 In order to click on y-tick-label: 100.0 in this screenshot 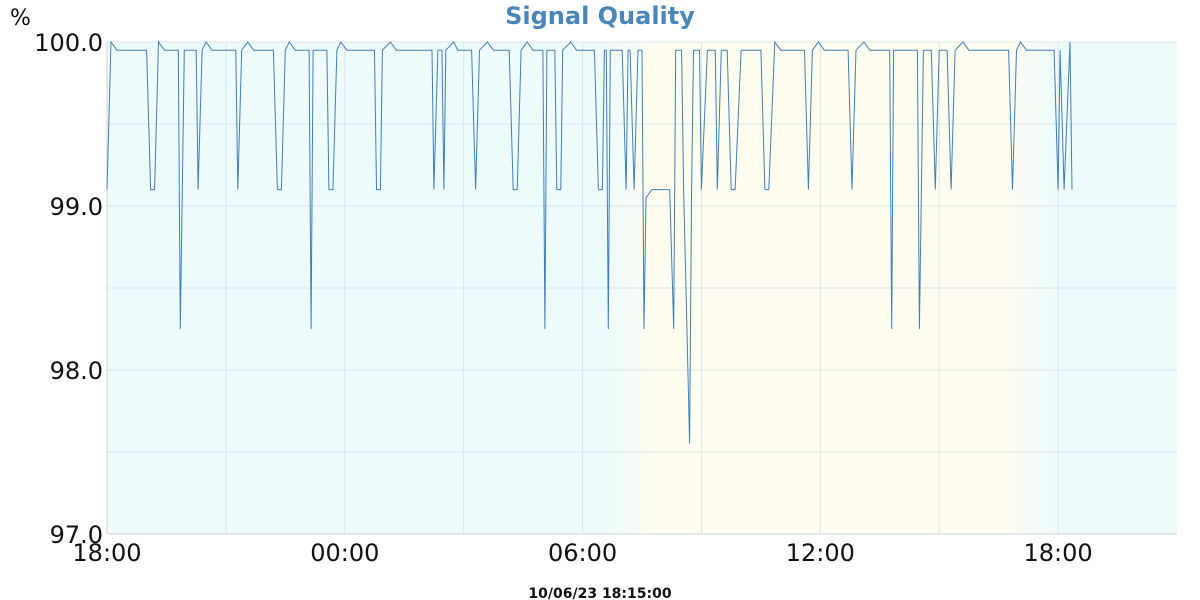, I will do `click(68, 43)`.